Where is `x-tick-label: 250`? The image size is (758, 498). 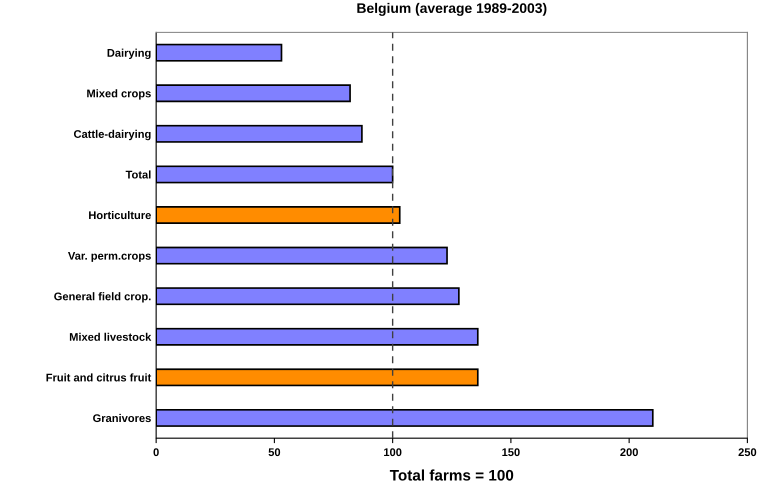 x-tick-label: 250 is located at coordinates (747, 452).